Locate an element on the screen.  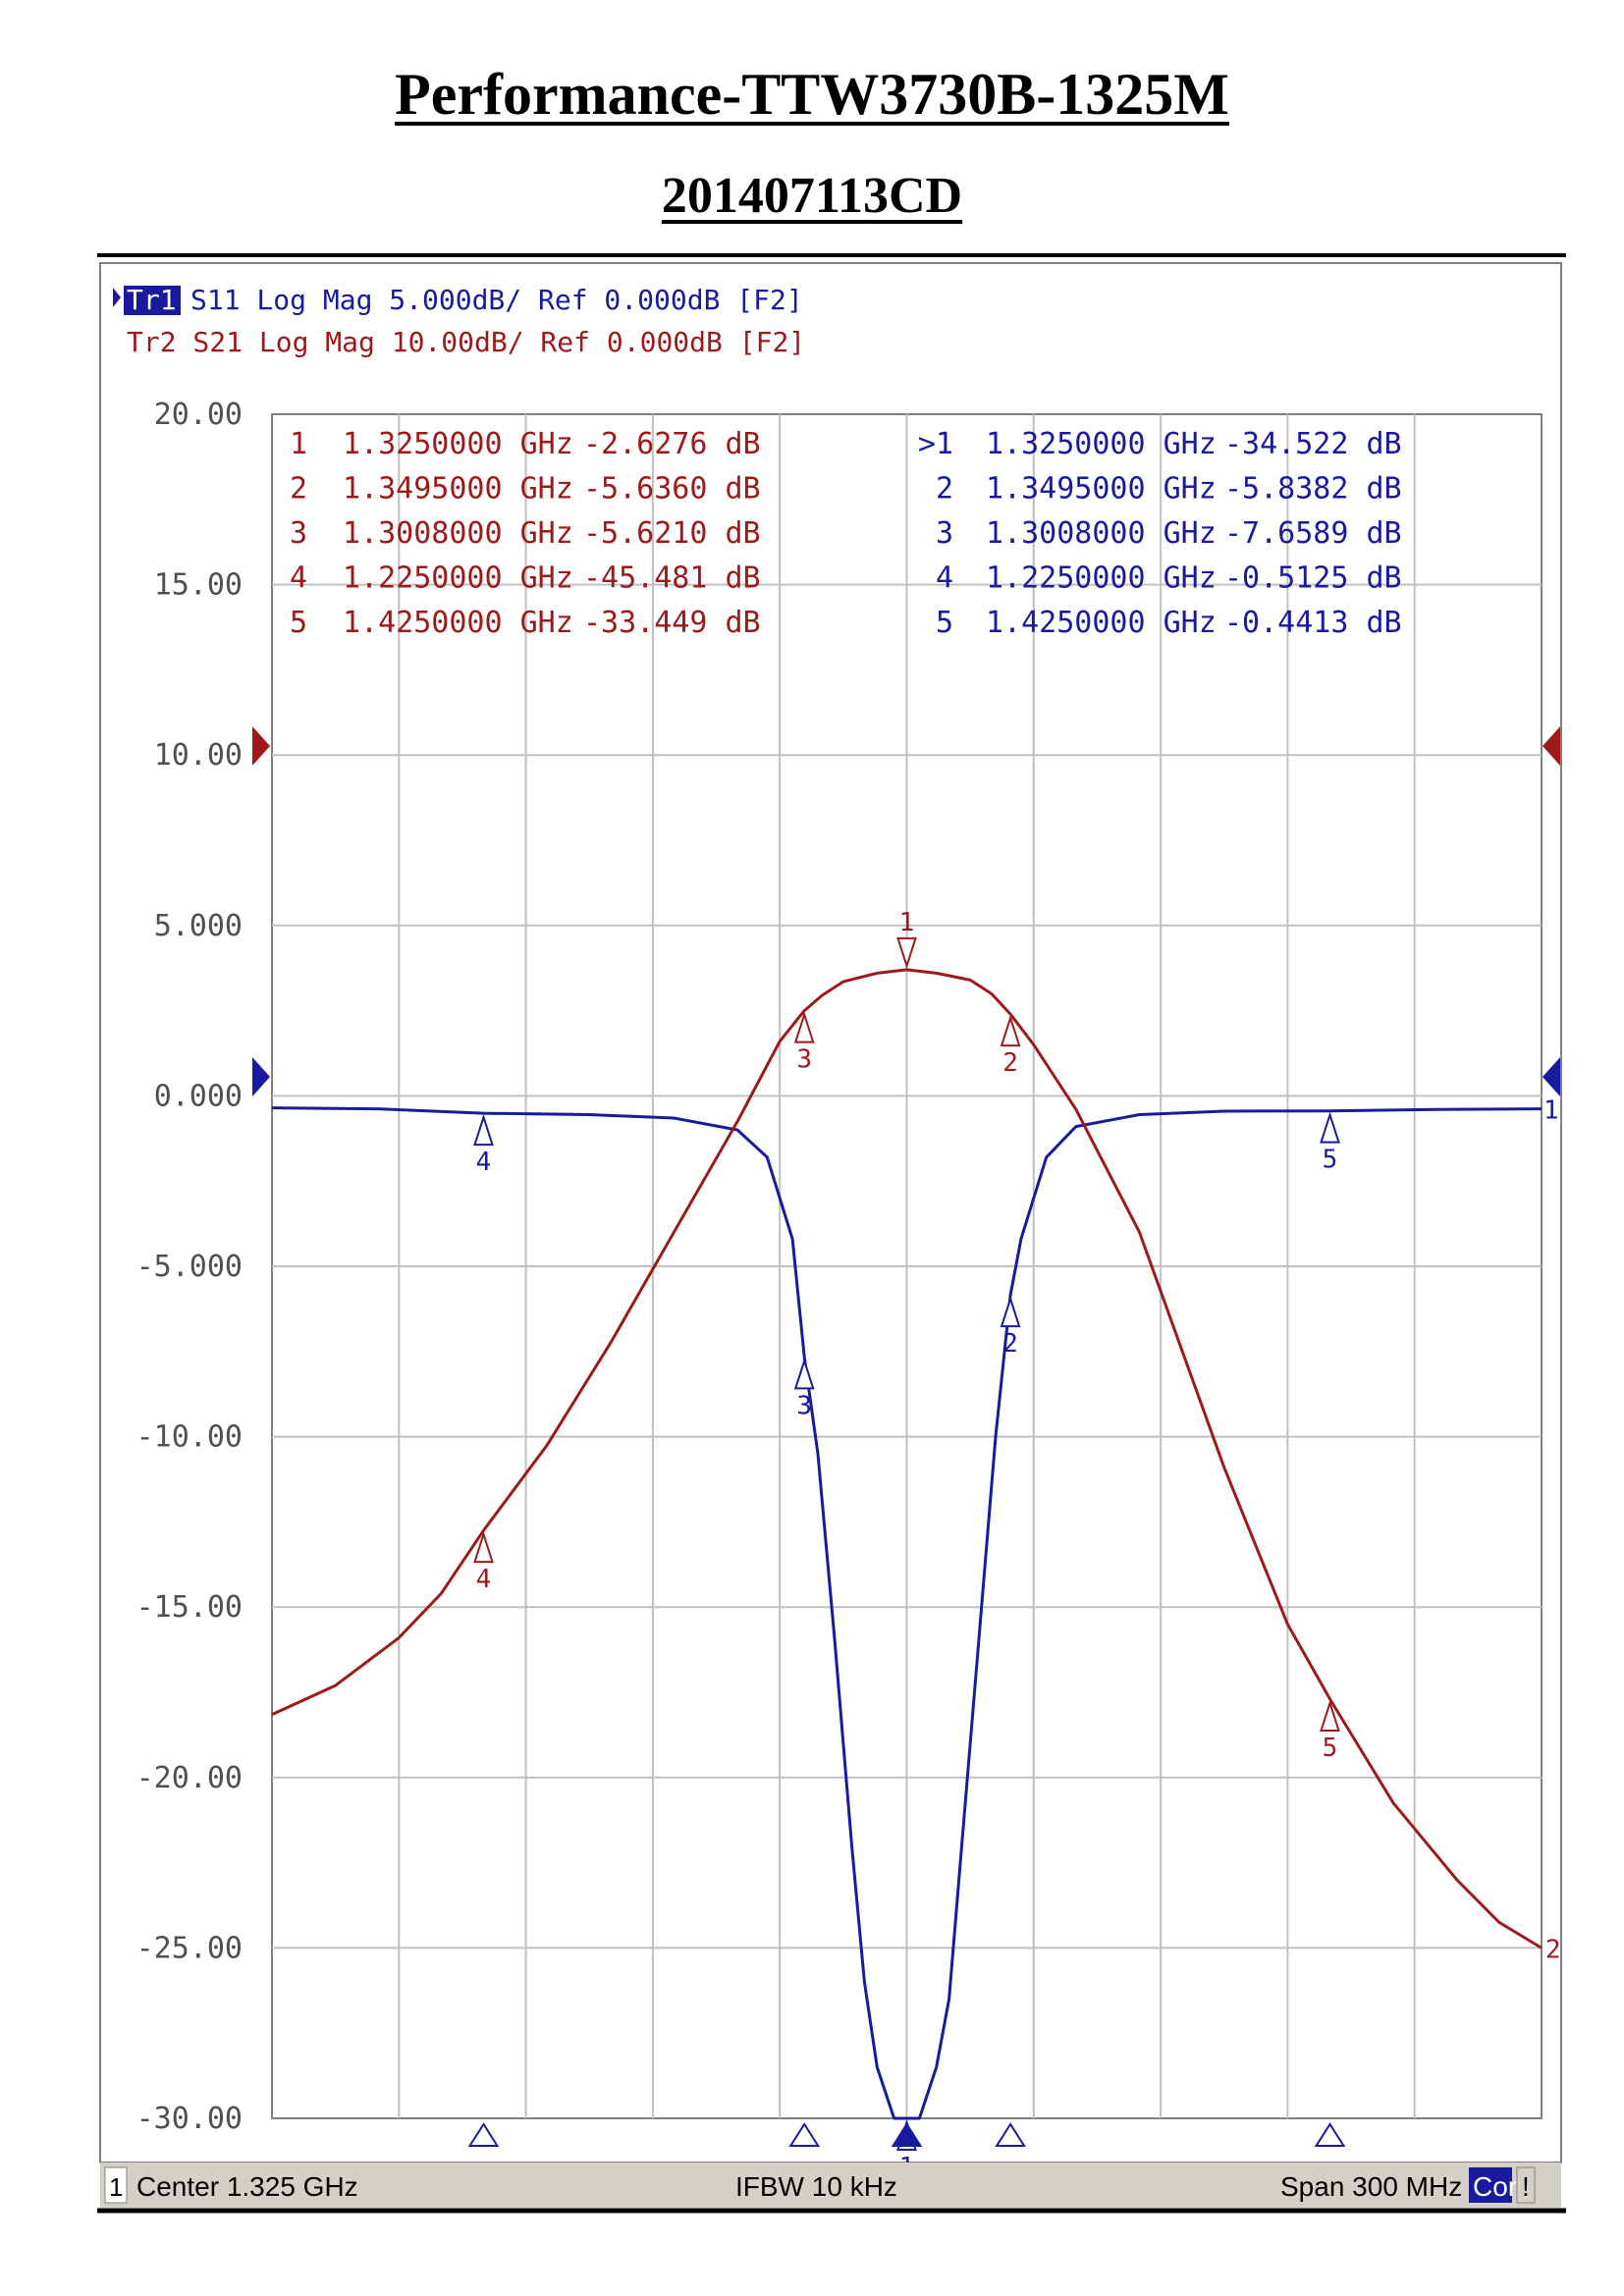
document-subtitle: 201407113CD is located at coordinates (812, 196).